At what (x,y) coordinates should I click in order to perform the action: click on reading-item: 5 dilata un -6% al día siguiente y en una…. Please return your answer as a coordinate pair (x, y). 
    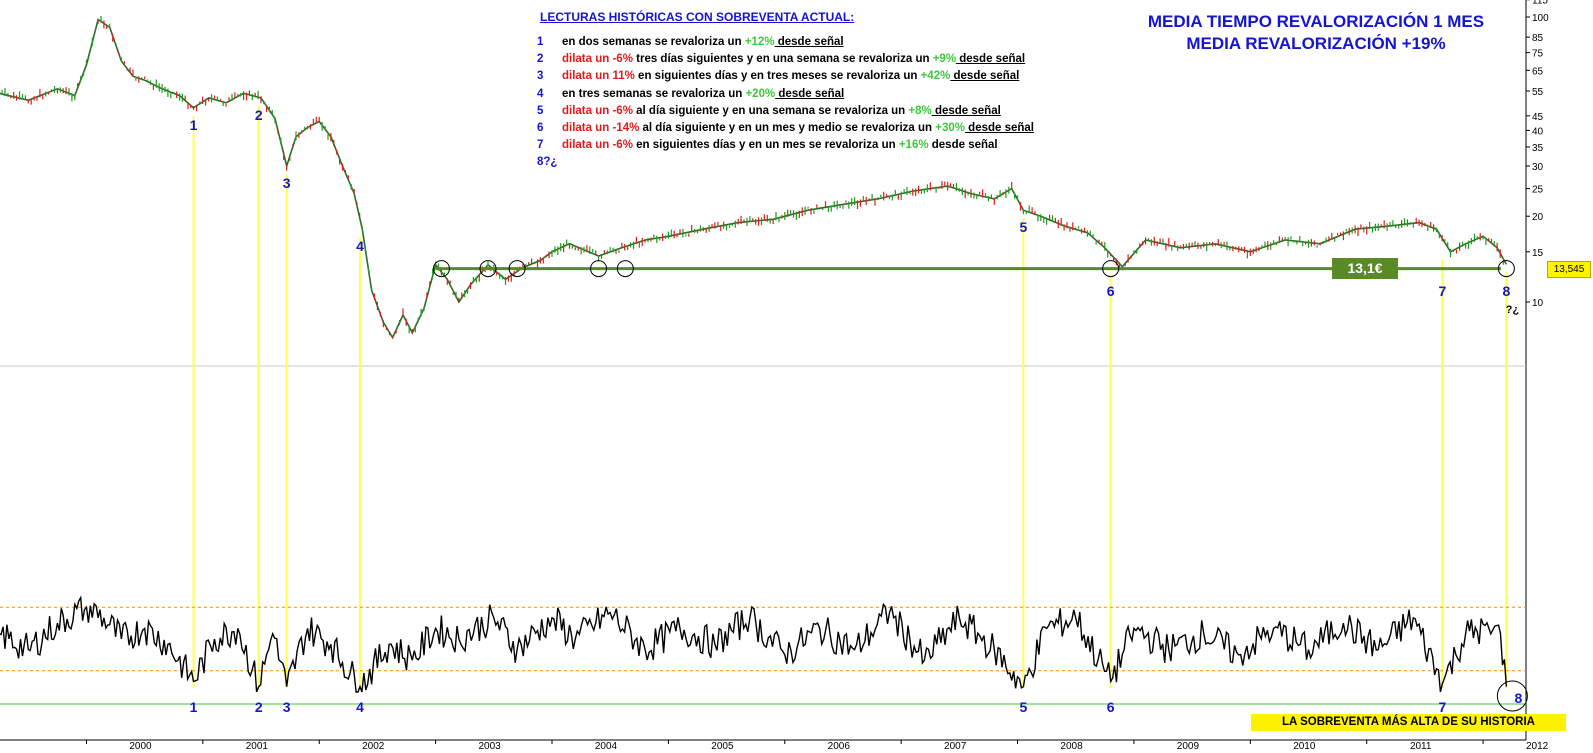
    Looking at the image, I should click on (769, 113).